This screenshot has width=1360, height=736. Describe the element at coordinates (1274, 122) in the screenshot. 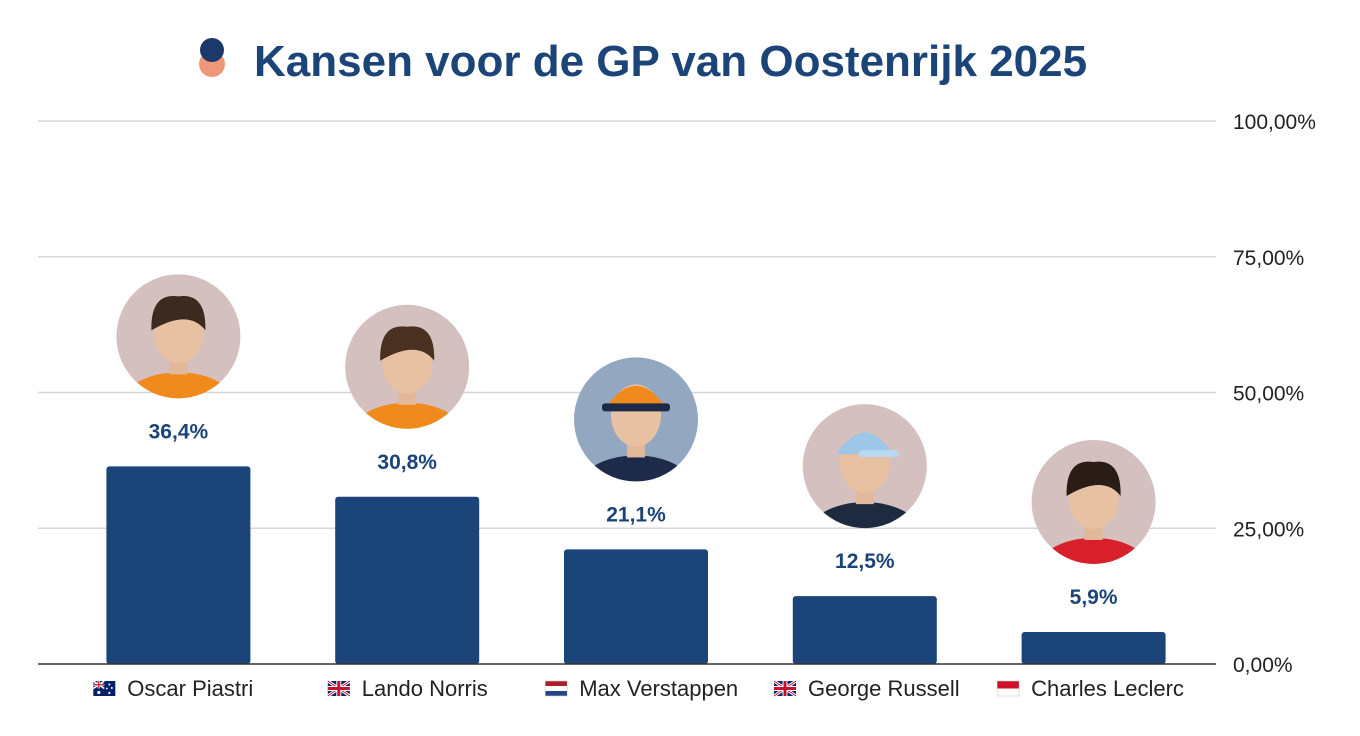

I see `y-tick-label: 100,00%` at that location.